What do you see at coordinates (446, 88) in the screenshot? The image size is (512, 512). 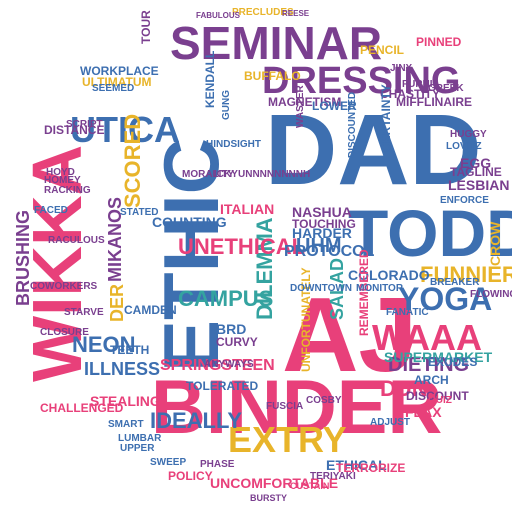 I see `word-greek: GREEK` at bounding box center [446, 88].